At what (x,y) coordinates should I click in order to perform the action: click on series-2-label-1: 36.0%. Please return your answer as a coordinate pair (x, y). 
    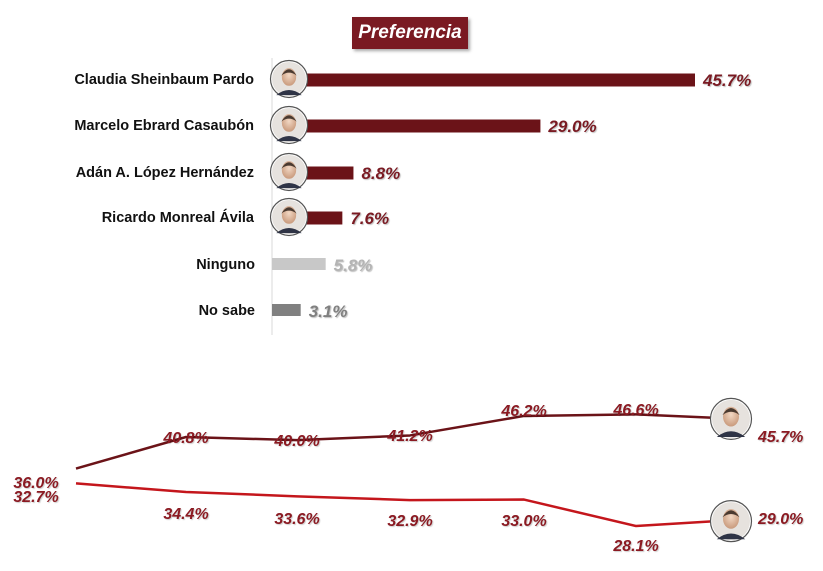
    Looking at the image, I should click on (35, 483).